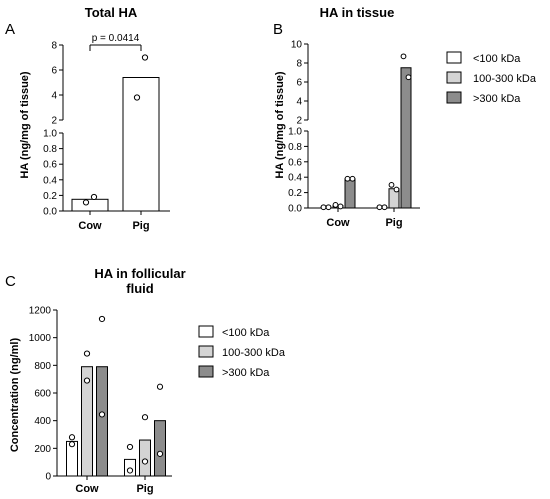 The height and width of the screenshot is (499, 550). I want to click on panel-c-y-tick-label: 1000, so click(40, 338).